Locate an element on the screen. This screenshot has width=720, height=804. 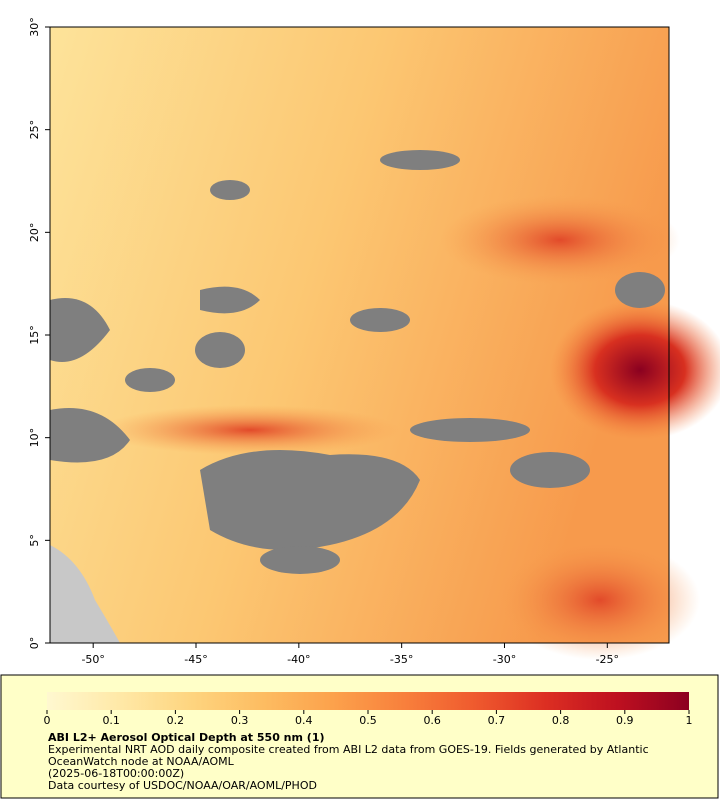
colorbar-tick-label: 0.9 is located at coordinates (625, 720).